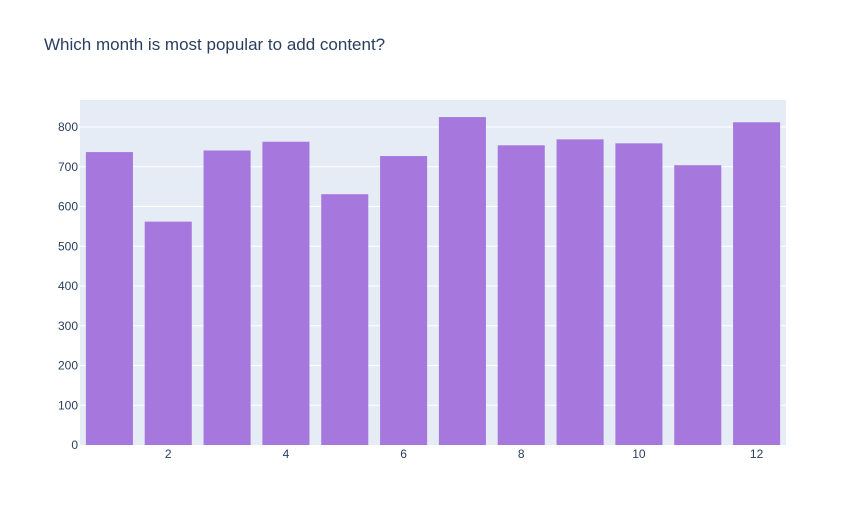 This screenshot has width=865, height=525. I want to click on x-tick-label: 2, so click(168, 454).